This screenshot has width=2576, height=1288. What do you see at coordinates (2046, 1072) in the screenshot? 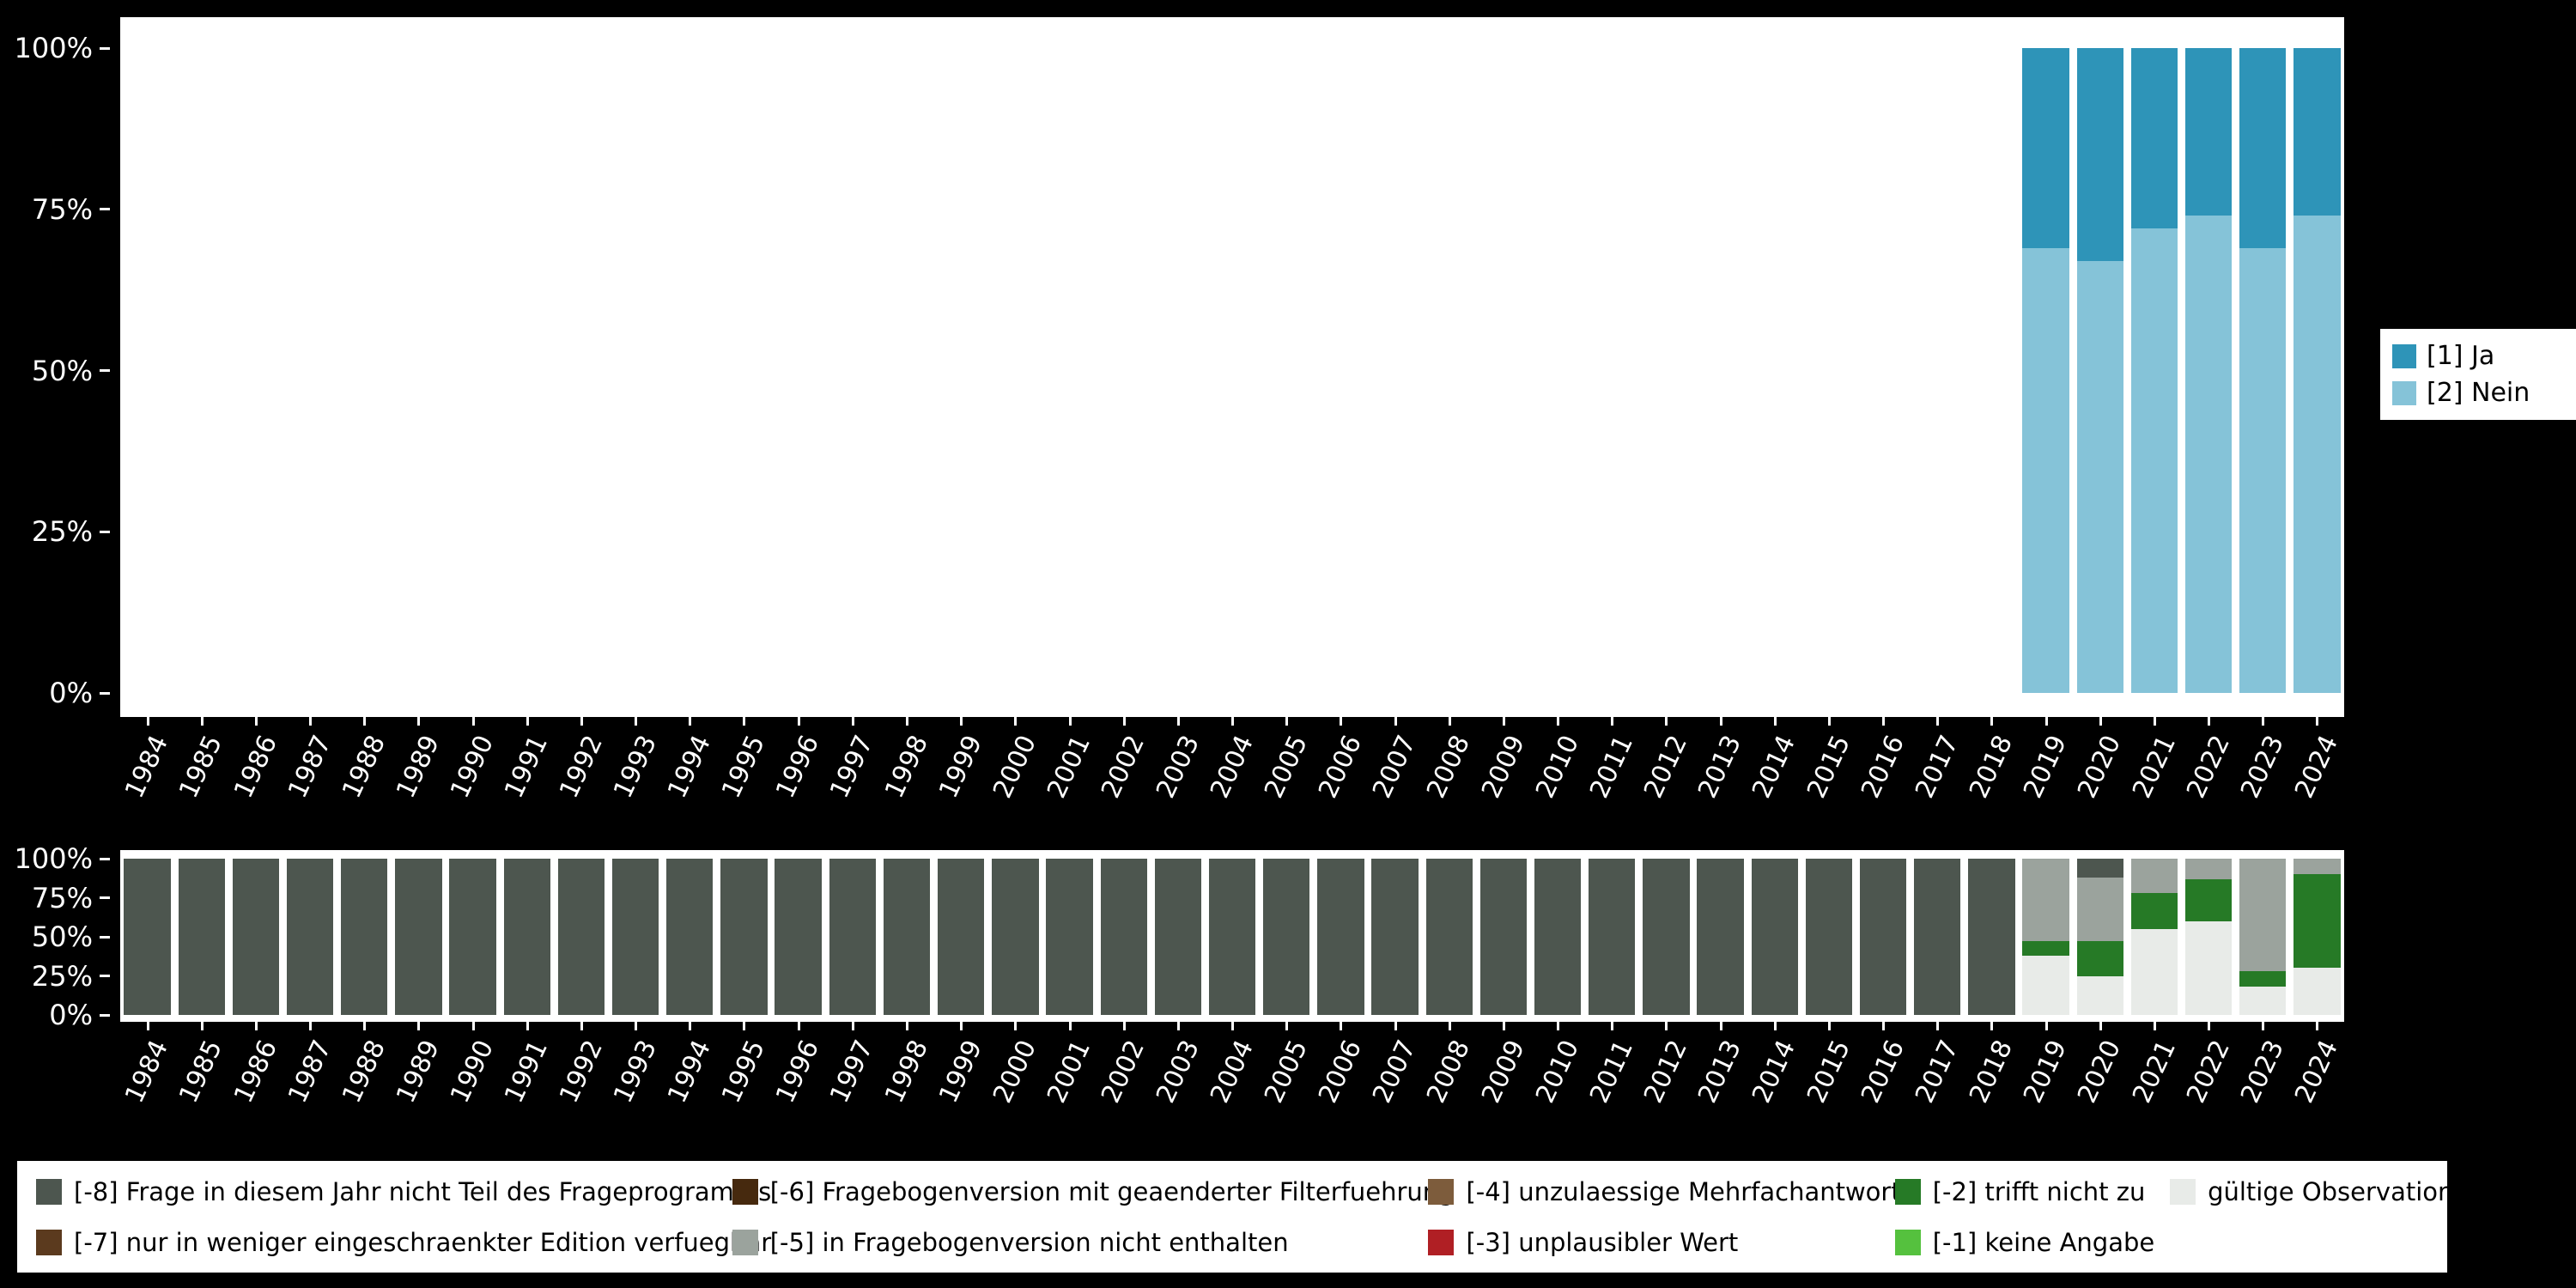
I see `x-tick-label: 2019` at bounding box center [2046, 1072].